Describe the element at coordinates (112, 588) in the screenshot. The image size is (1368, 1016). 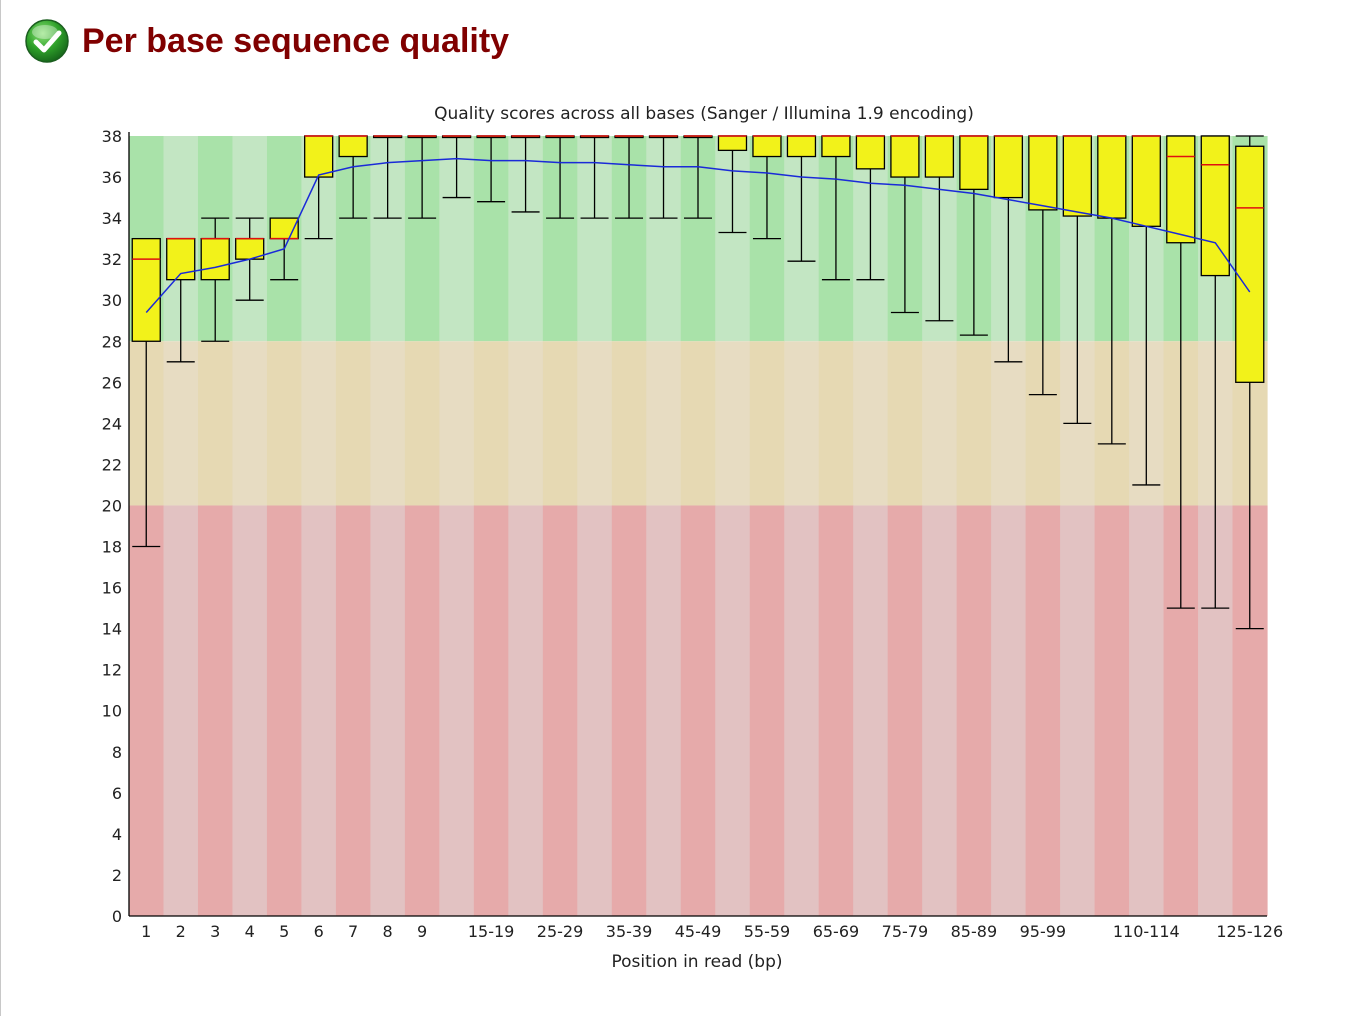
I see `y-tick-16: 16` at that location.